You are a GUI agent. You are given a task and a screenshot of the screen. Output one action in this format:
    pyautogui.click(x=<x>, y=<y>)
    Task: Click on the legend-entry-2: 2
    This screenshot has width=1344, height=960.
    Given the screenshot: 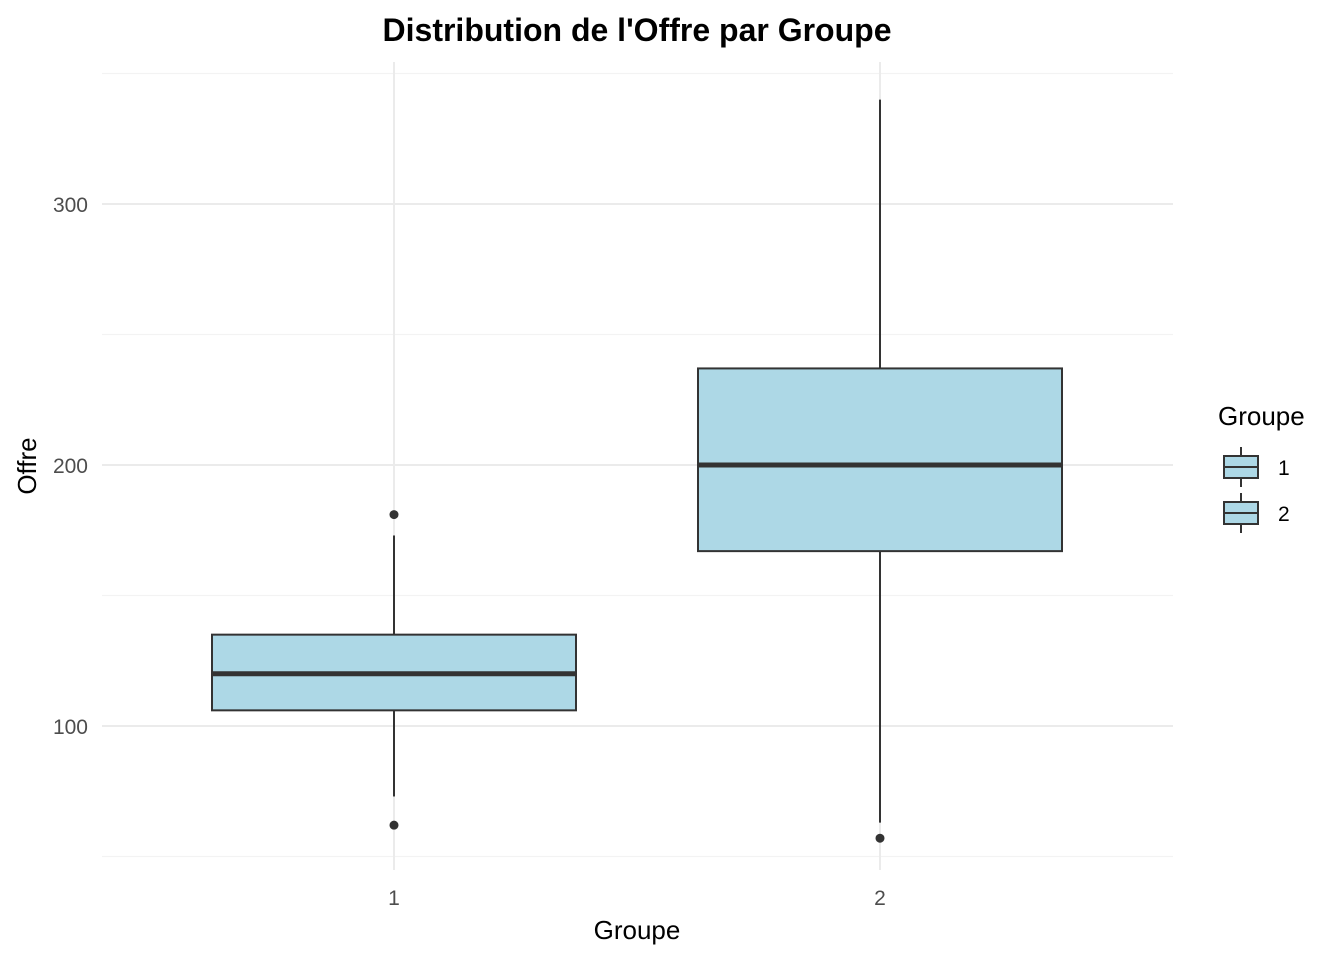 What is the action you would take?
    pyautogui.click(x=1256, y=513)
    